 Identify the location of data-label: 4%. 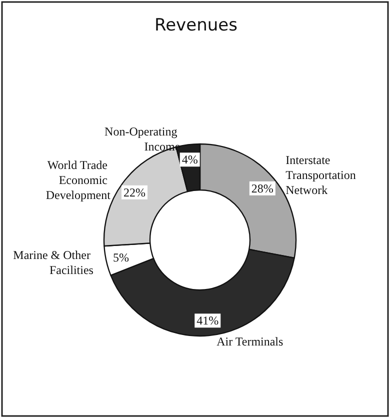
(190, 159).